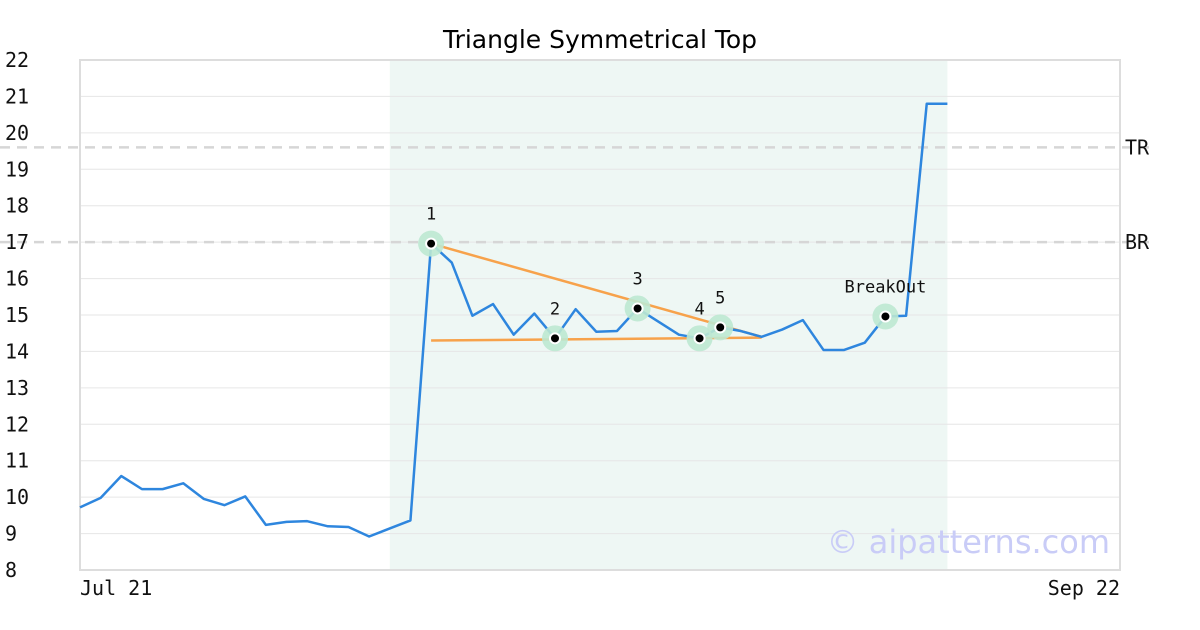 The height and width of the screenshot is (630, 1200). What do you see at coordinates (885, 287) in the screenshot?
I see `point-label: BreakOut` at bounding box center [885, 287].